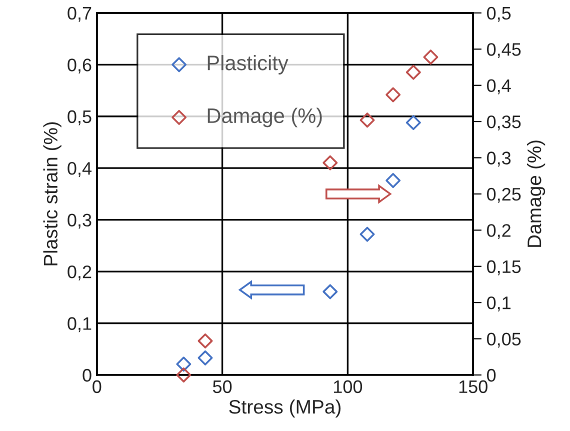 The height and width of the screenshot is (431, 570). Describe the element at coordinates (504, 340) in the screenshot. I see `y2-tick-label: 0,05` at that location.